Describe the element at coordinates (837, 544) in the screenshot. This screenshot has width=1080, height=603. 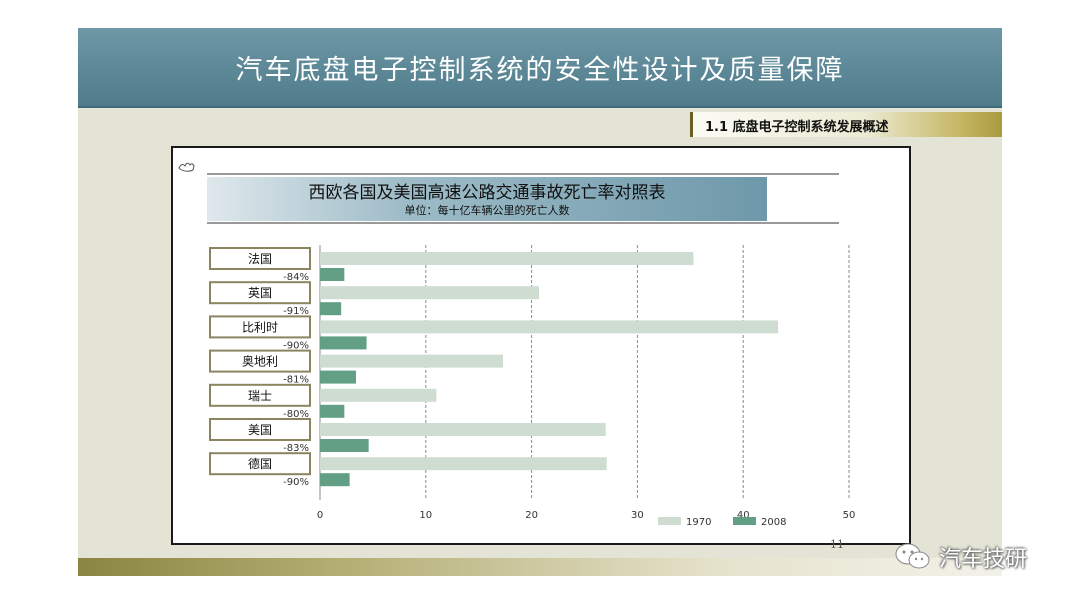
I see `page-number: 11` at that location.